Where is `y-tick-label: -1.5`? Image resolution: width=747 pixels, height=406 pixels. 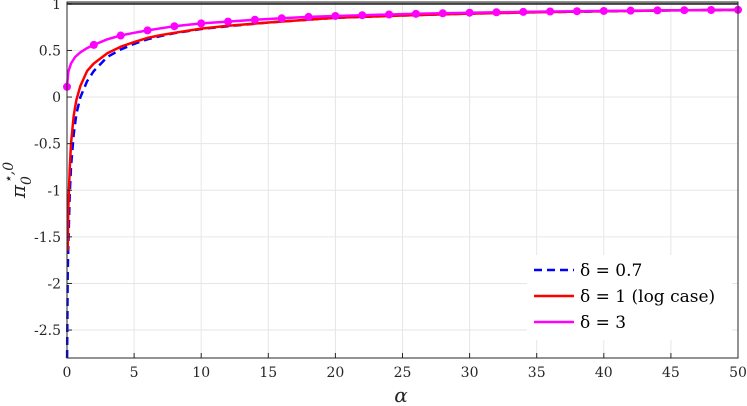
y-tick-label: -1.5 is located at coordinates (47, 238).